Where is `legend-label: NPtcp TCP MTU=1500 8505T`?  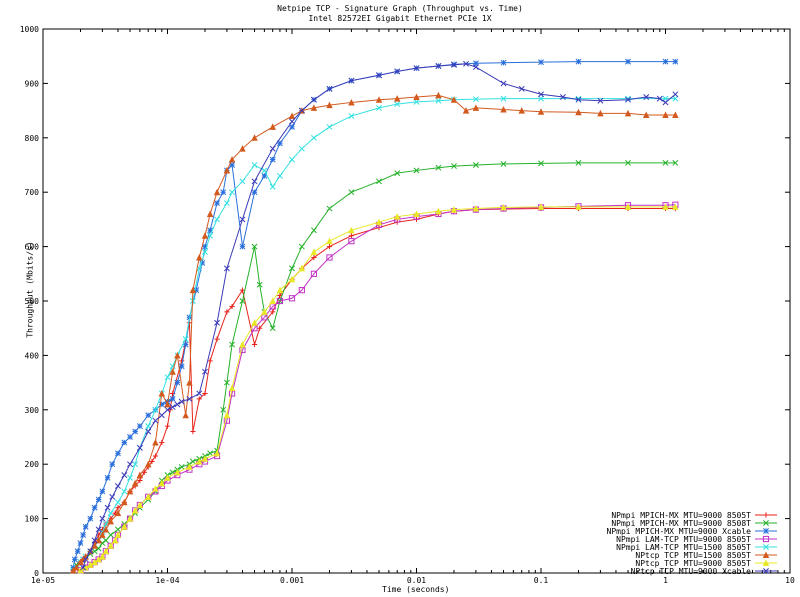 legend-label: NPtcp TCP MTU=1500 8505T is located at coordinates (693, 555).